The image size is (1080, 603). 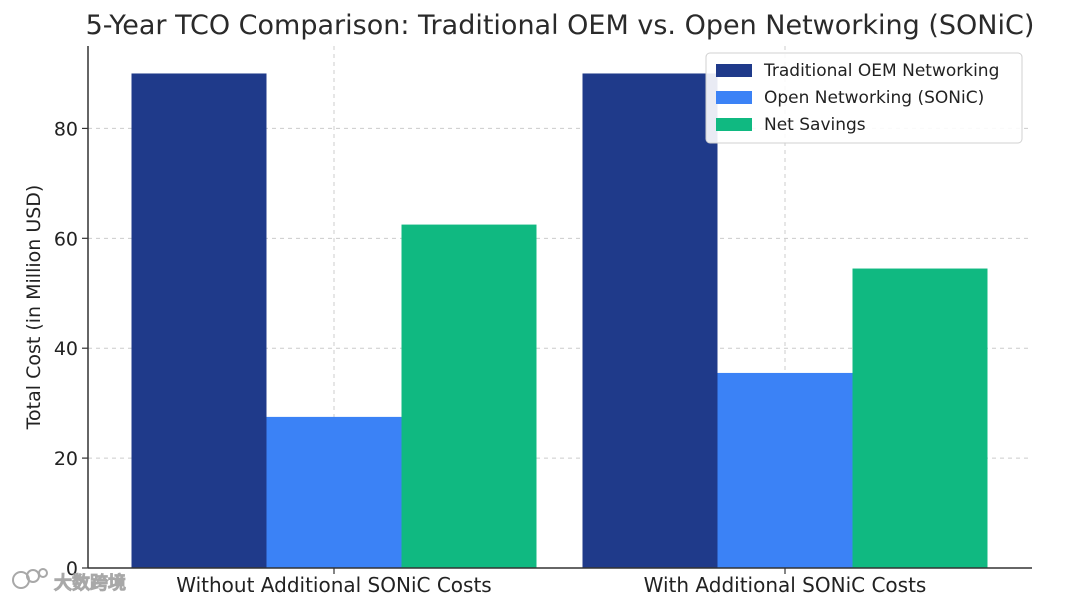 I want to click on watermark-text: 大数跨境, so click(x=90, y=583).